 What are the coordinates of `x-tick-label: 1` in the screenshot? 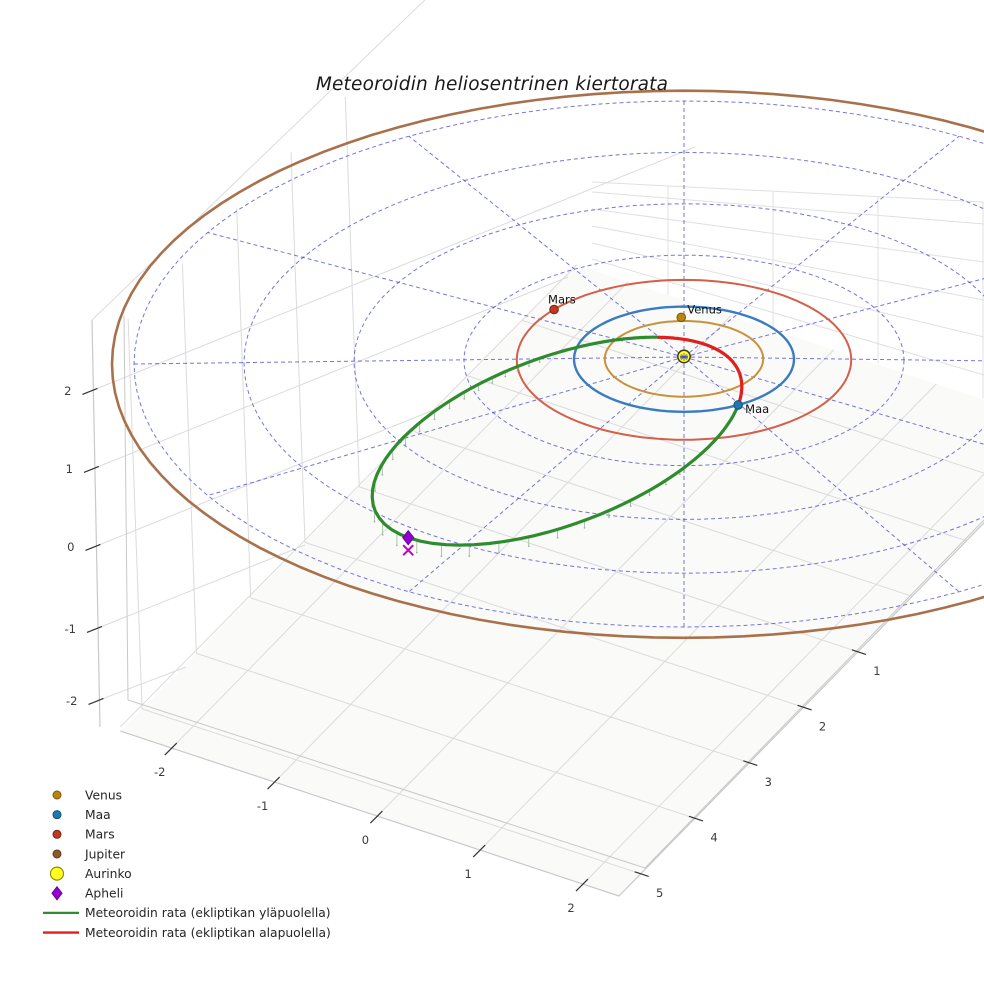 It's located at (468, 874).